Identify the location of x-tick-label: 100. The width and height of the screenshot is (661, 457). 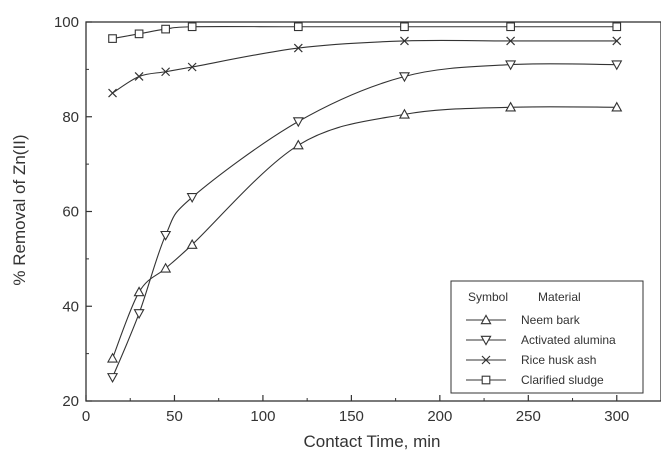
(262, 416).